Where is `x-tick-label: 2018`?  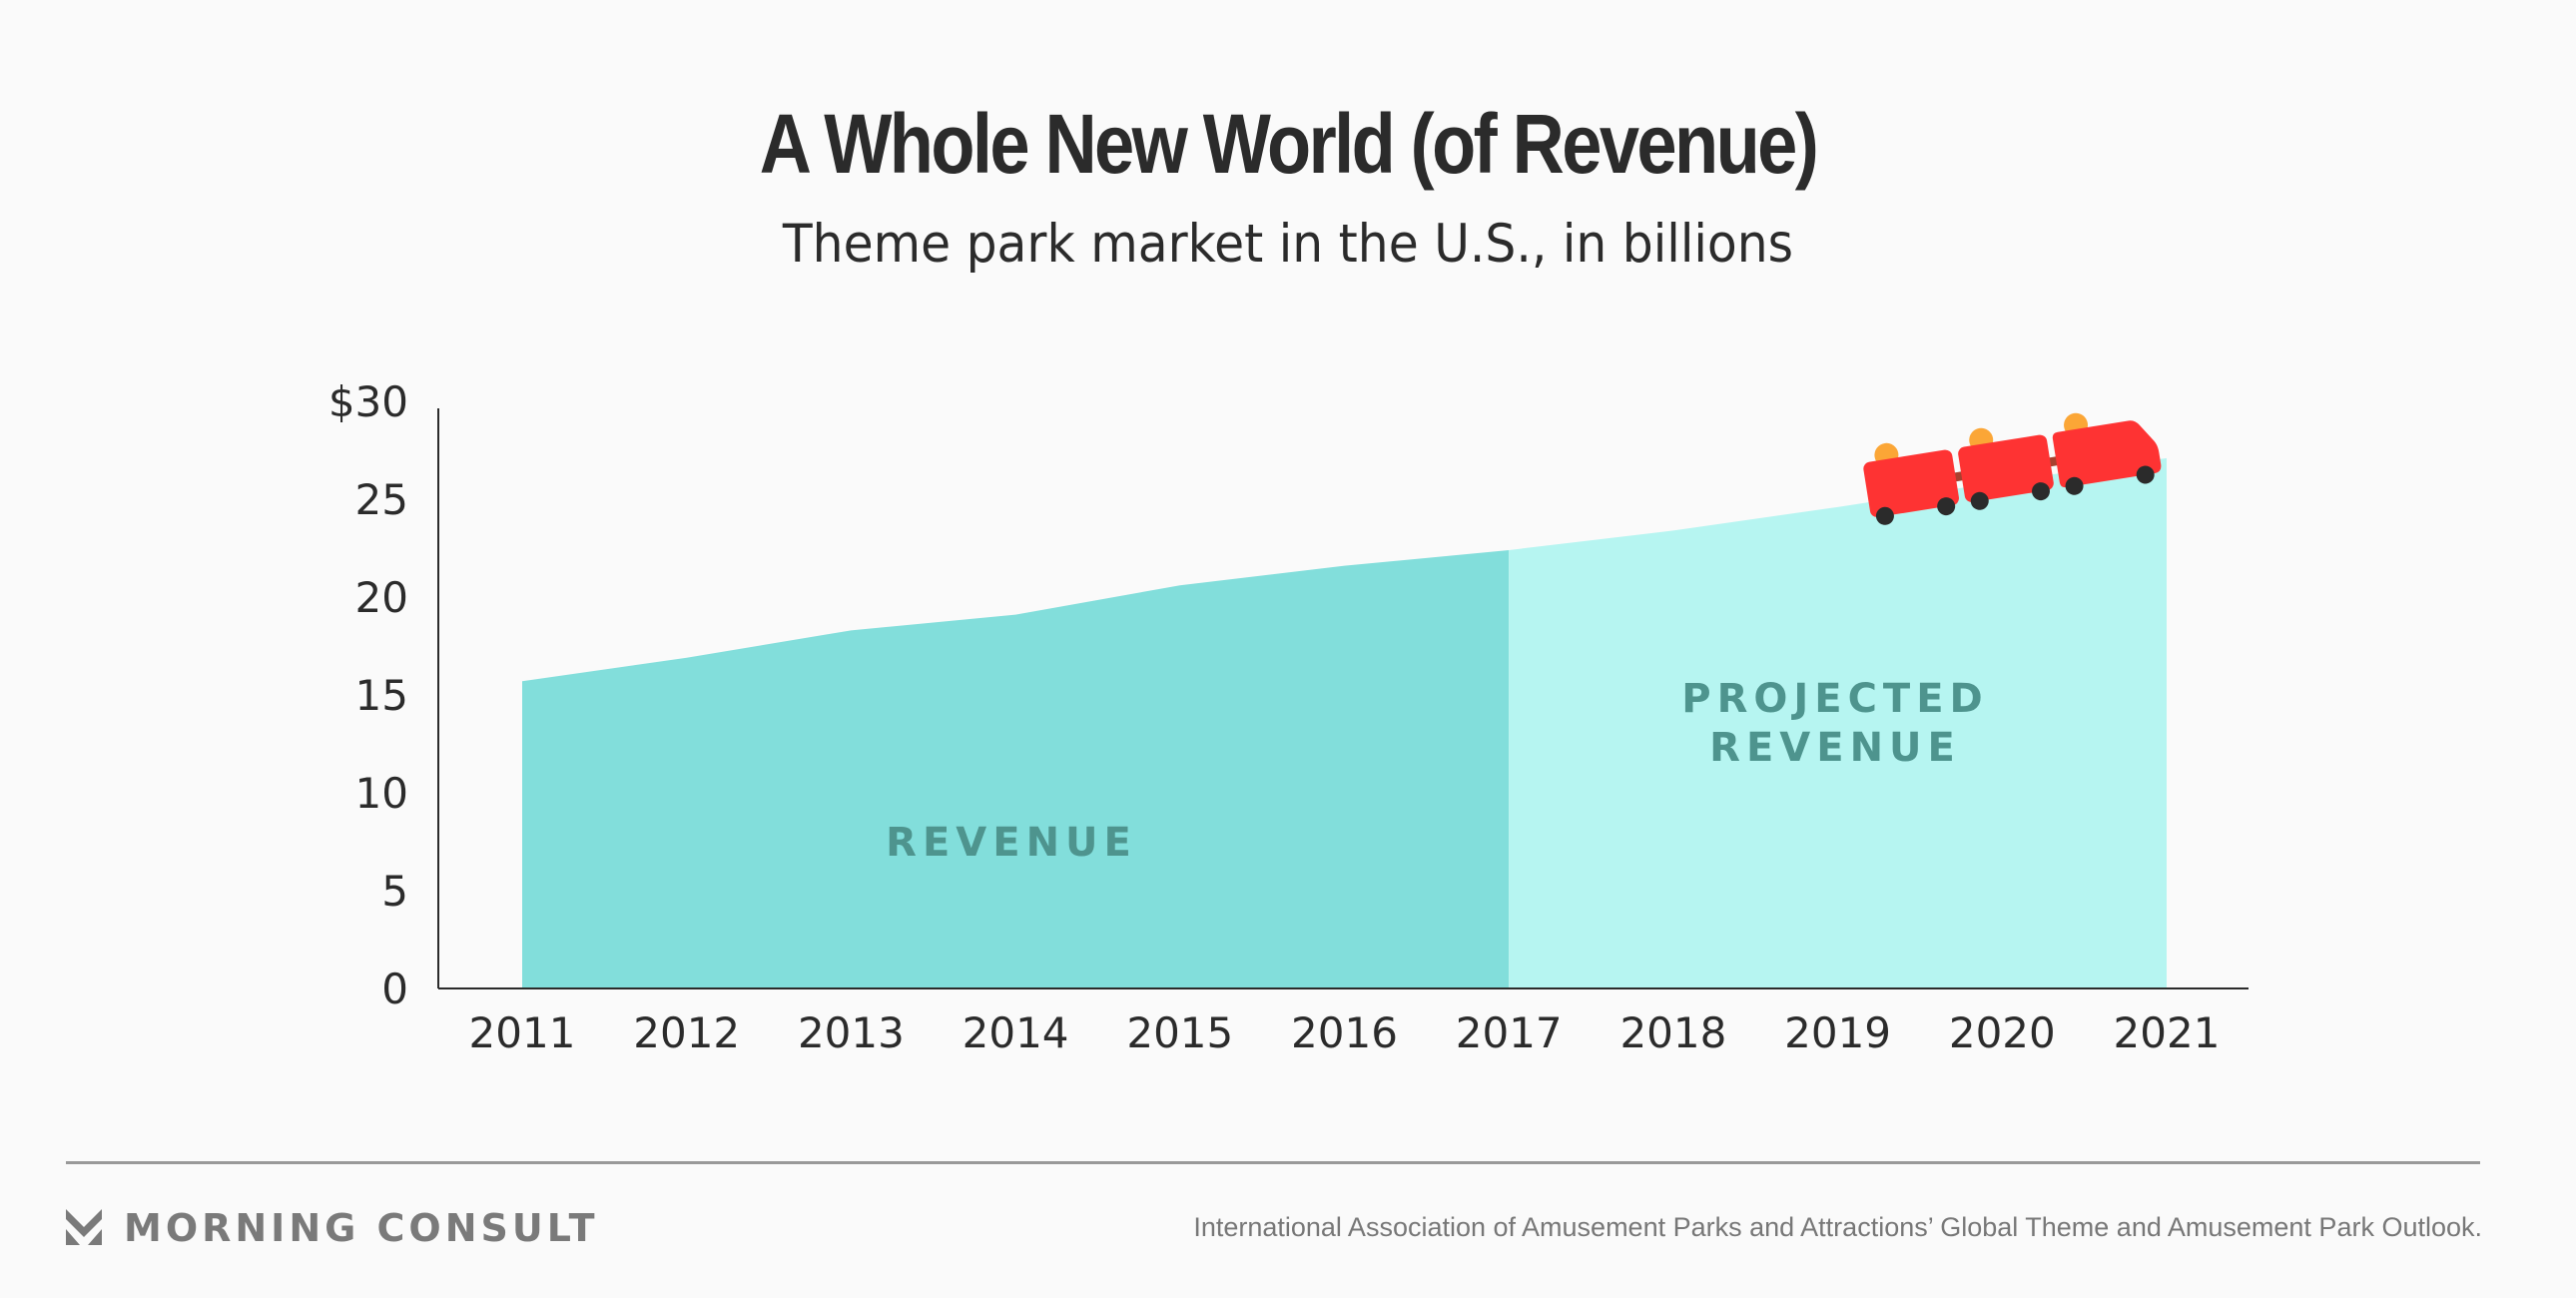 x-tick-label: 2018 is located at coordinates (1673, 1033).